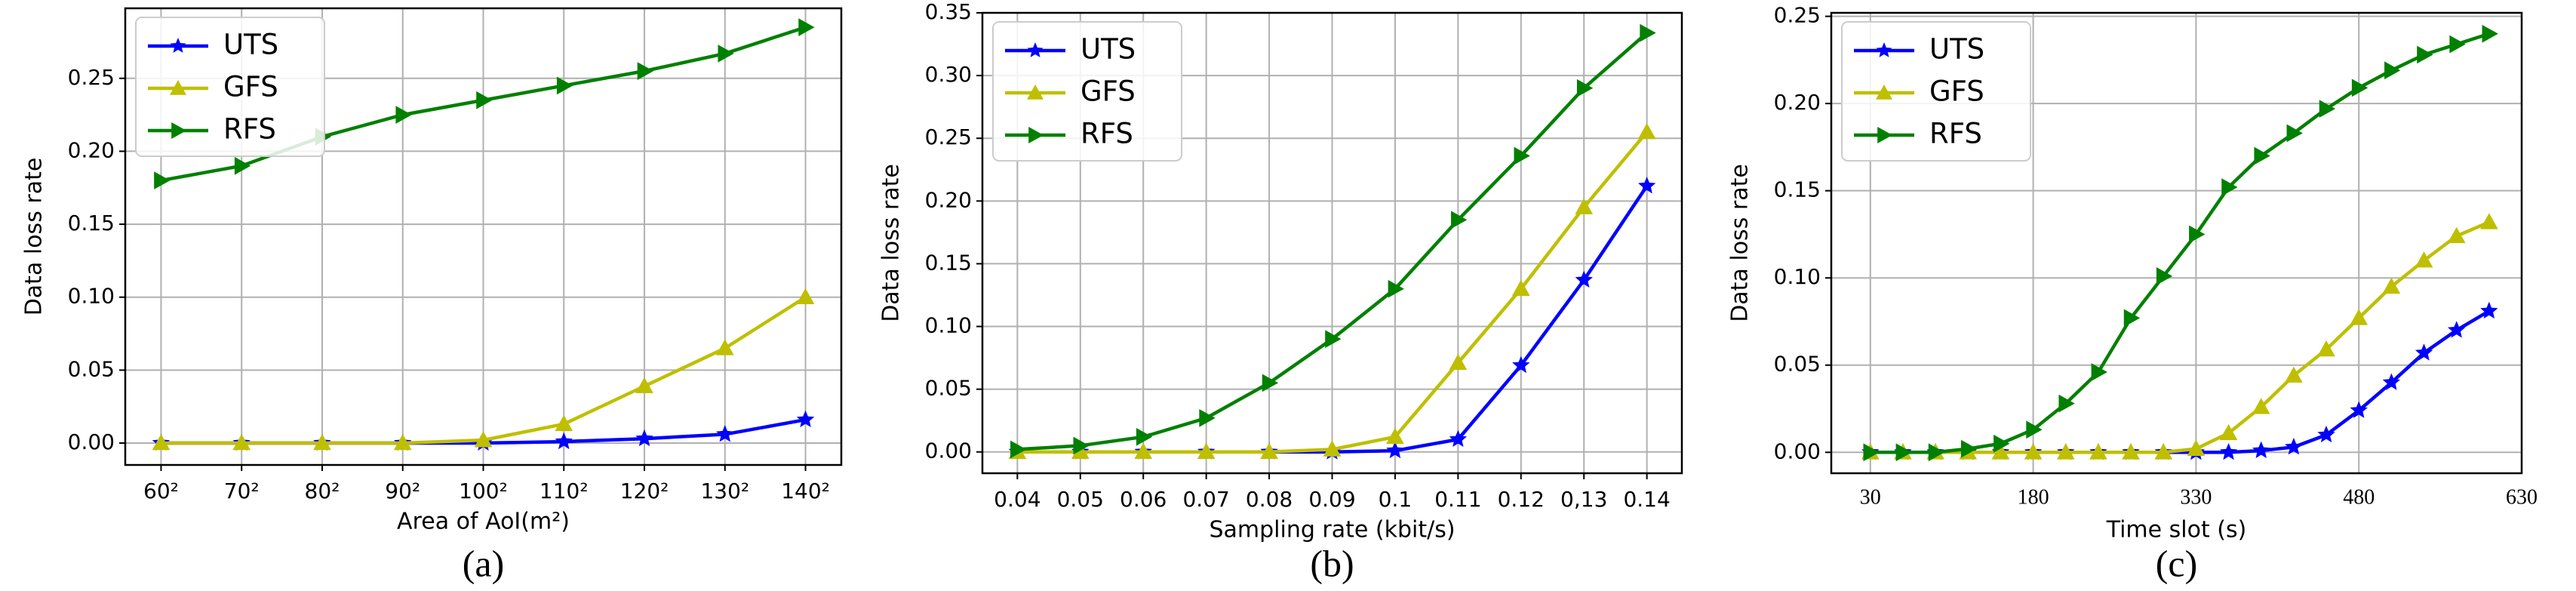 This screenshot has height=591, width=2576. What do you see at coordinates (724, 491) in the screenshot?
I see `x-tick-label: 130²` at bounding box center [724, 491].